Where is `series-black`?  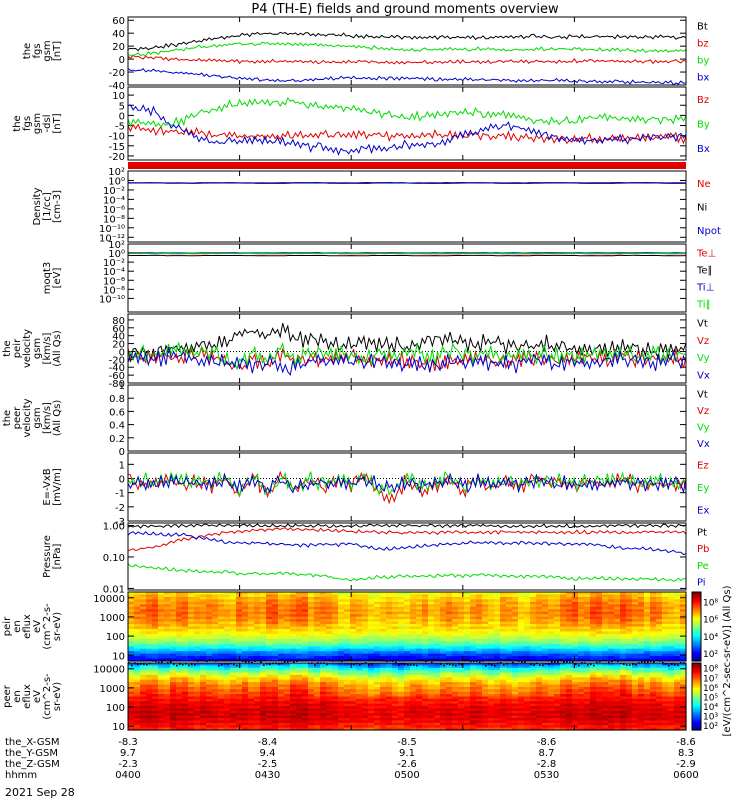
series-black is located at coordinates (407, 41).